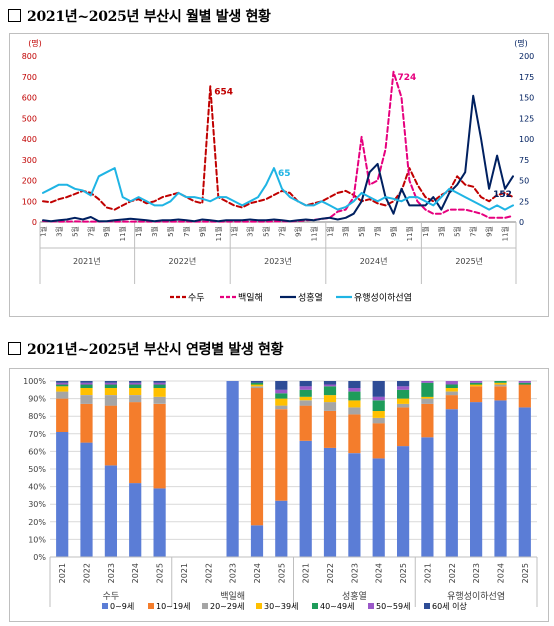 The width and height of the screenshot is (554, 626). Describe the element at coordinates (146, 349) in the screenshot. I see `section2-title: 2021년~2025년 부산시 연령별 발생 현황` at that location.